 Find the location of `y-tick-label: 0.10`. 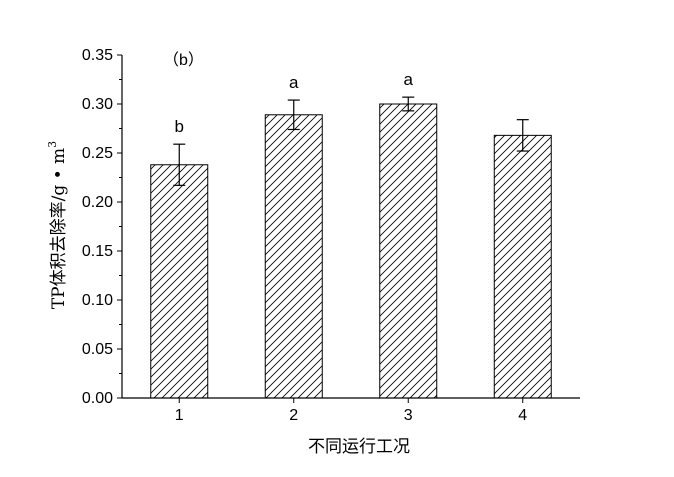

y-tick-label: 0.10 is located at coordinates (97, 300).